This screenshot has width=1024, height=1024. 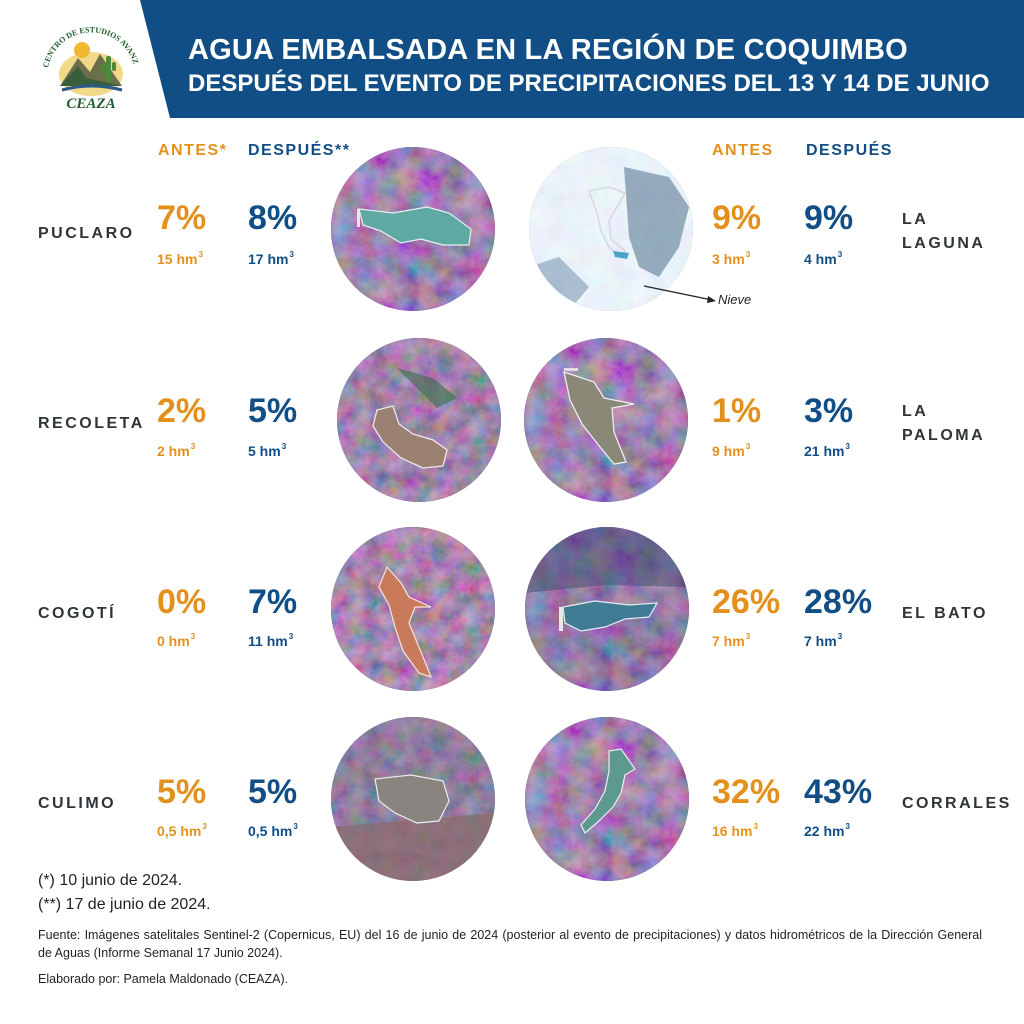 I want to click on cogoti-despues-pct: 7%, so click(x=273, y=602).